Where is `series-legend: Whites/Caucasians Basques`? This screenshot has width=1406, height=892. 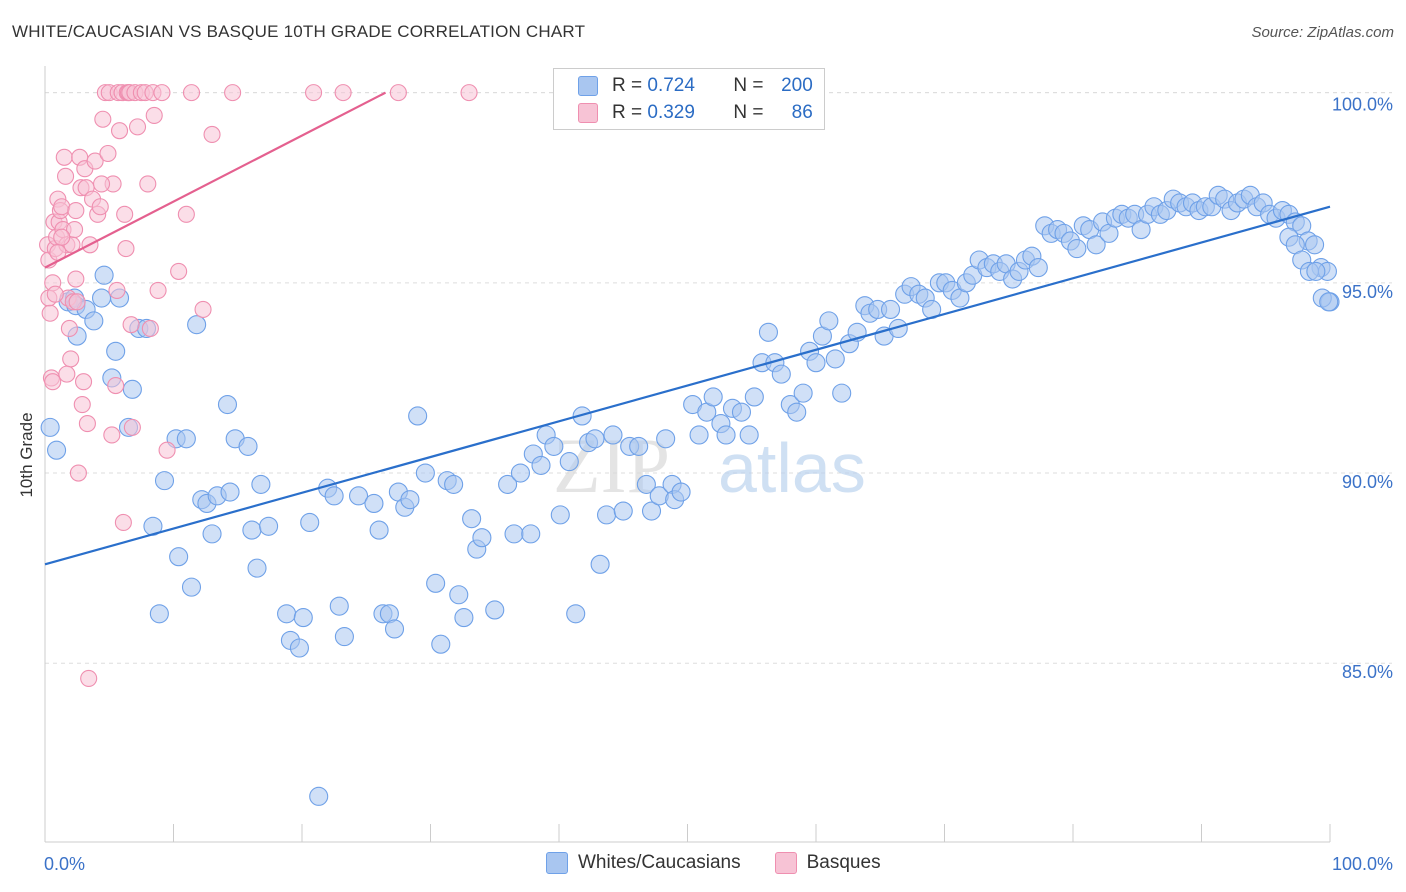
series-legend: Whites/Caucasians Basques is located at coordinates (730, 863).